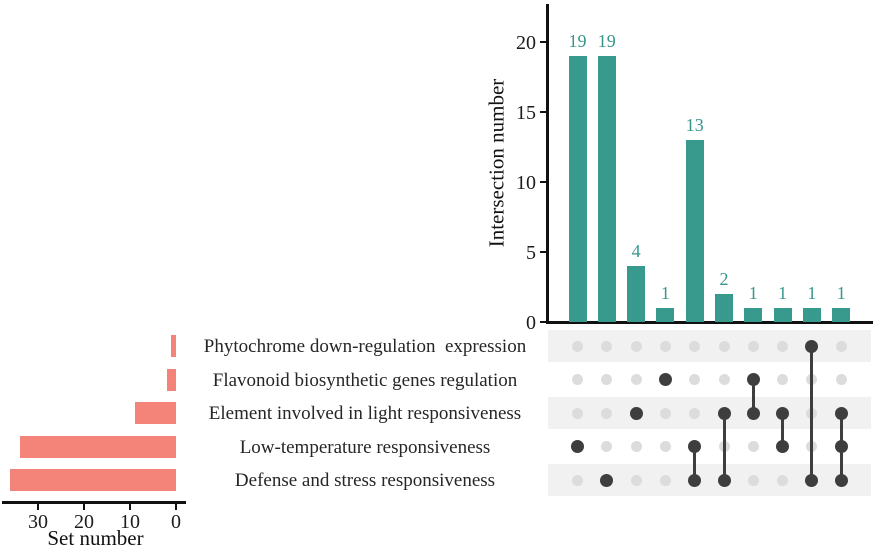 Image resolution: width=875 pixels, height=556 pixels. What do you see at coordinates (526, 113) in the screenshot?
I see `y-tick-label: 15` at bounding box center [526, 113].